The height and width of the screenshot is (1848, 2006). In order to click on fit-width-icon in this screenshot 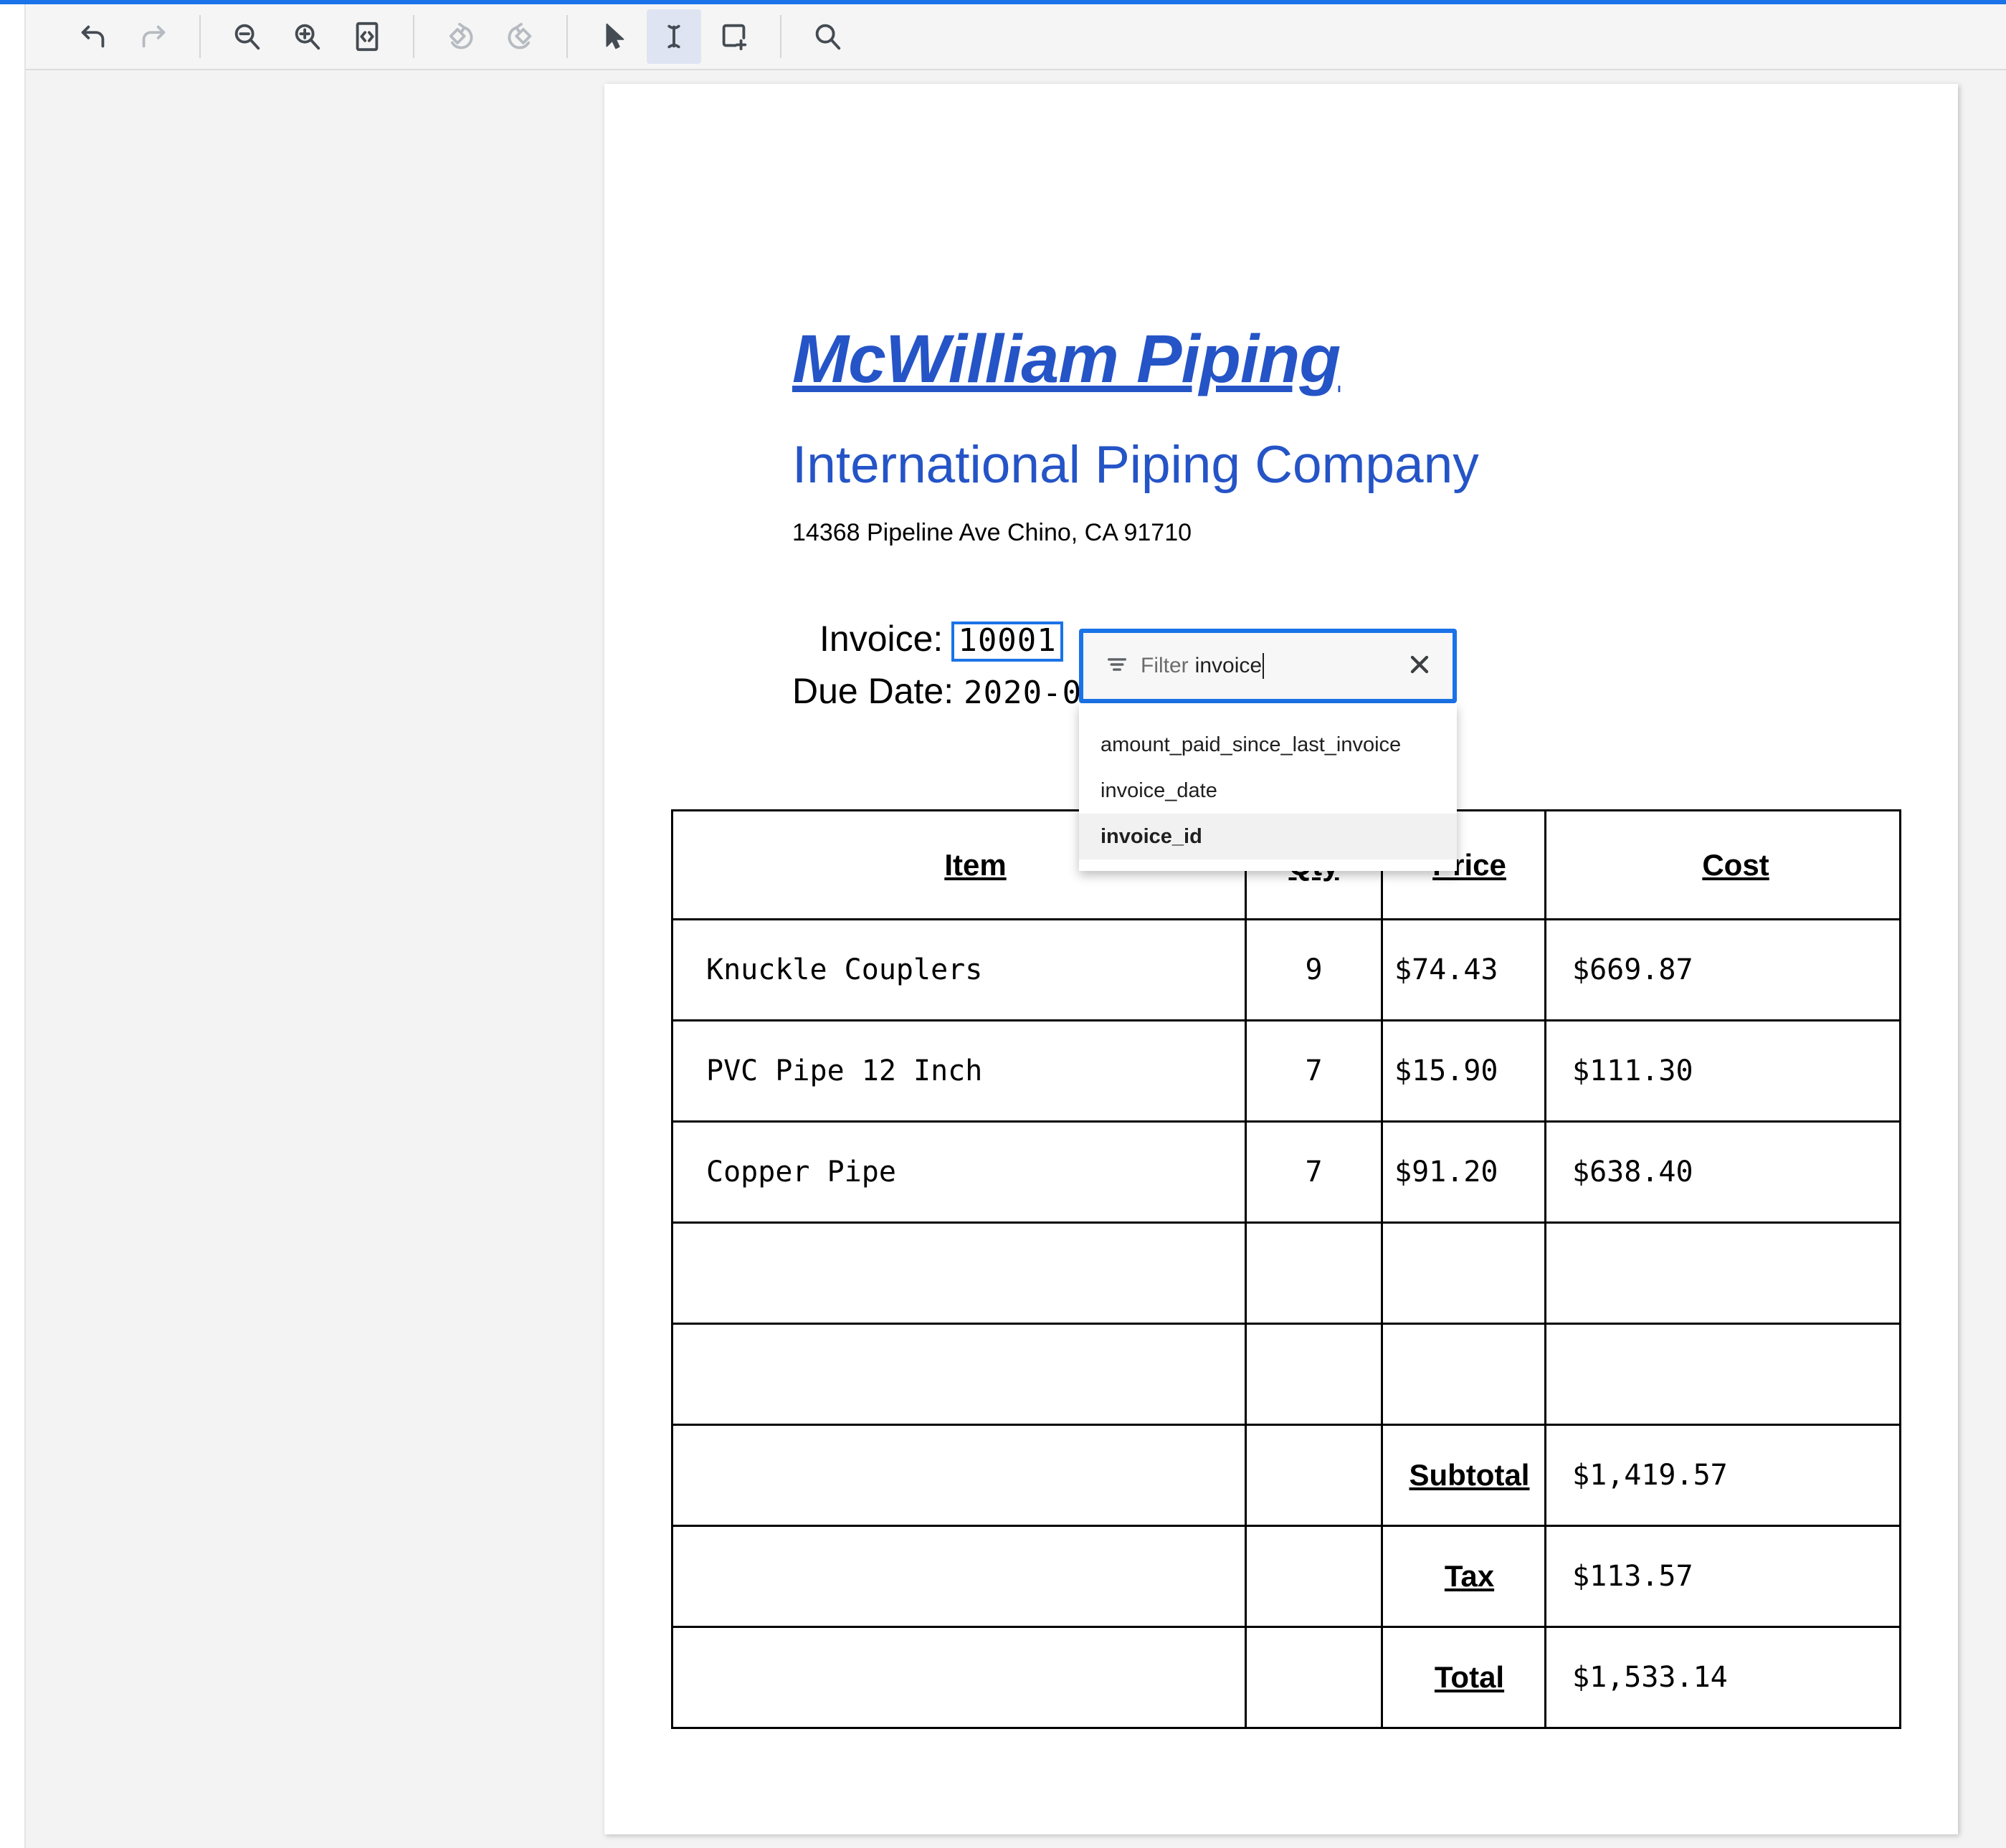, I will do `click(367, 36)`.